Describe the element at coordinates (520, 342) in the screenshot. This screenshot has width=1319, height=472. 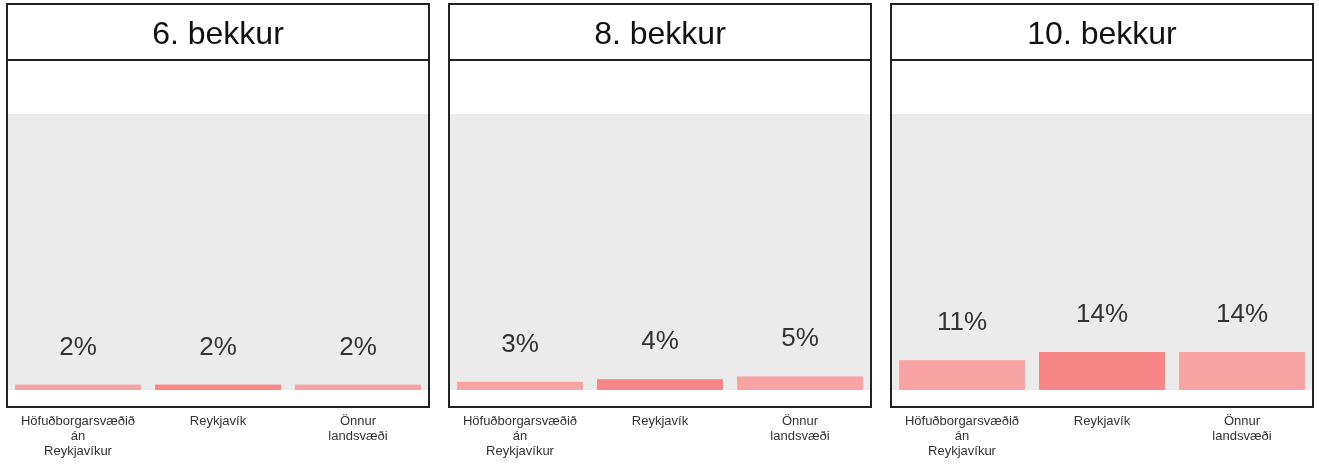
I see `data-label: 3%` at that location.